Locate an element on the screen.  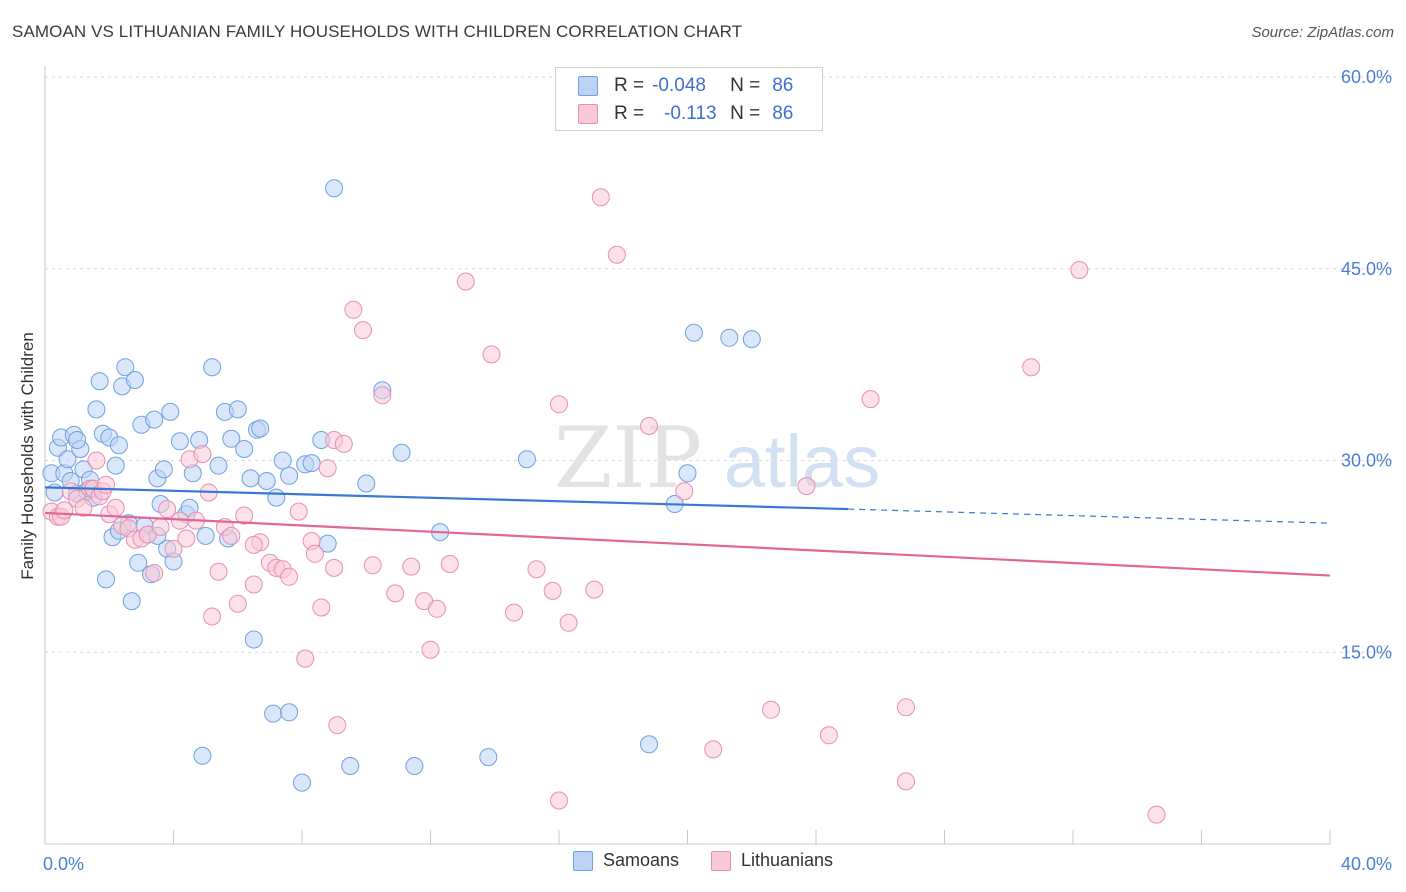
legend-r-value: -0.048 is located at coordinates (679, 85).